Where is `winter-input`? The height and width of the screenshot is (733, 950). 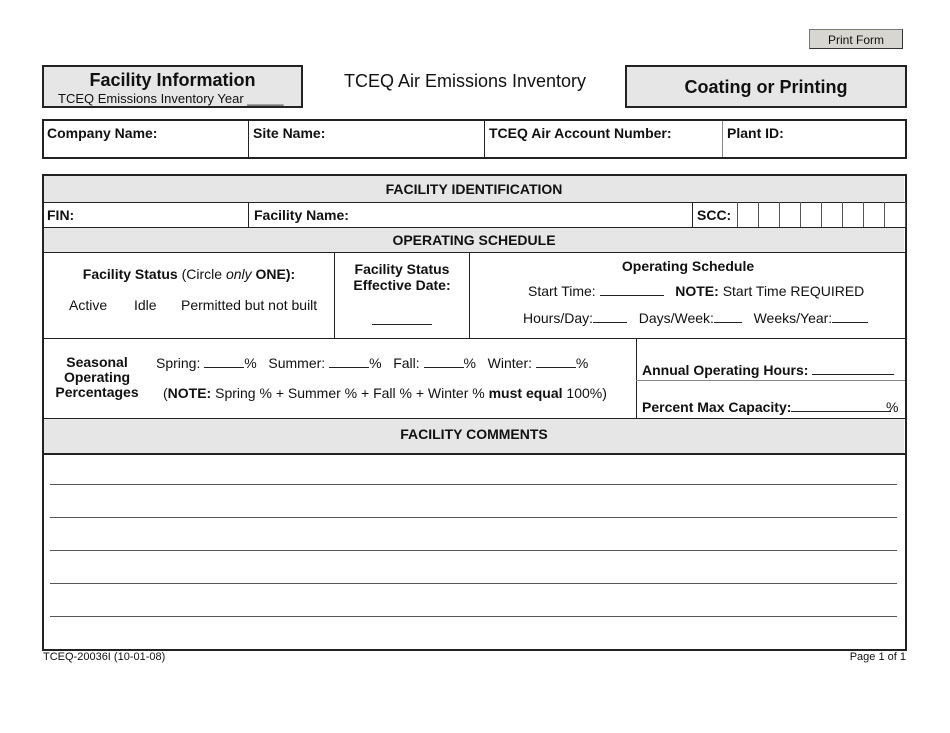
winter-input is located at coordinates (555, 361).